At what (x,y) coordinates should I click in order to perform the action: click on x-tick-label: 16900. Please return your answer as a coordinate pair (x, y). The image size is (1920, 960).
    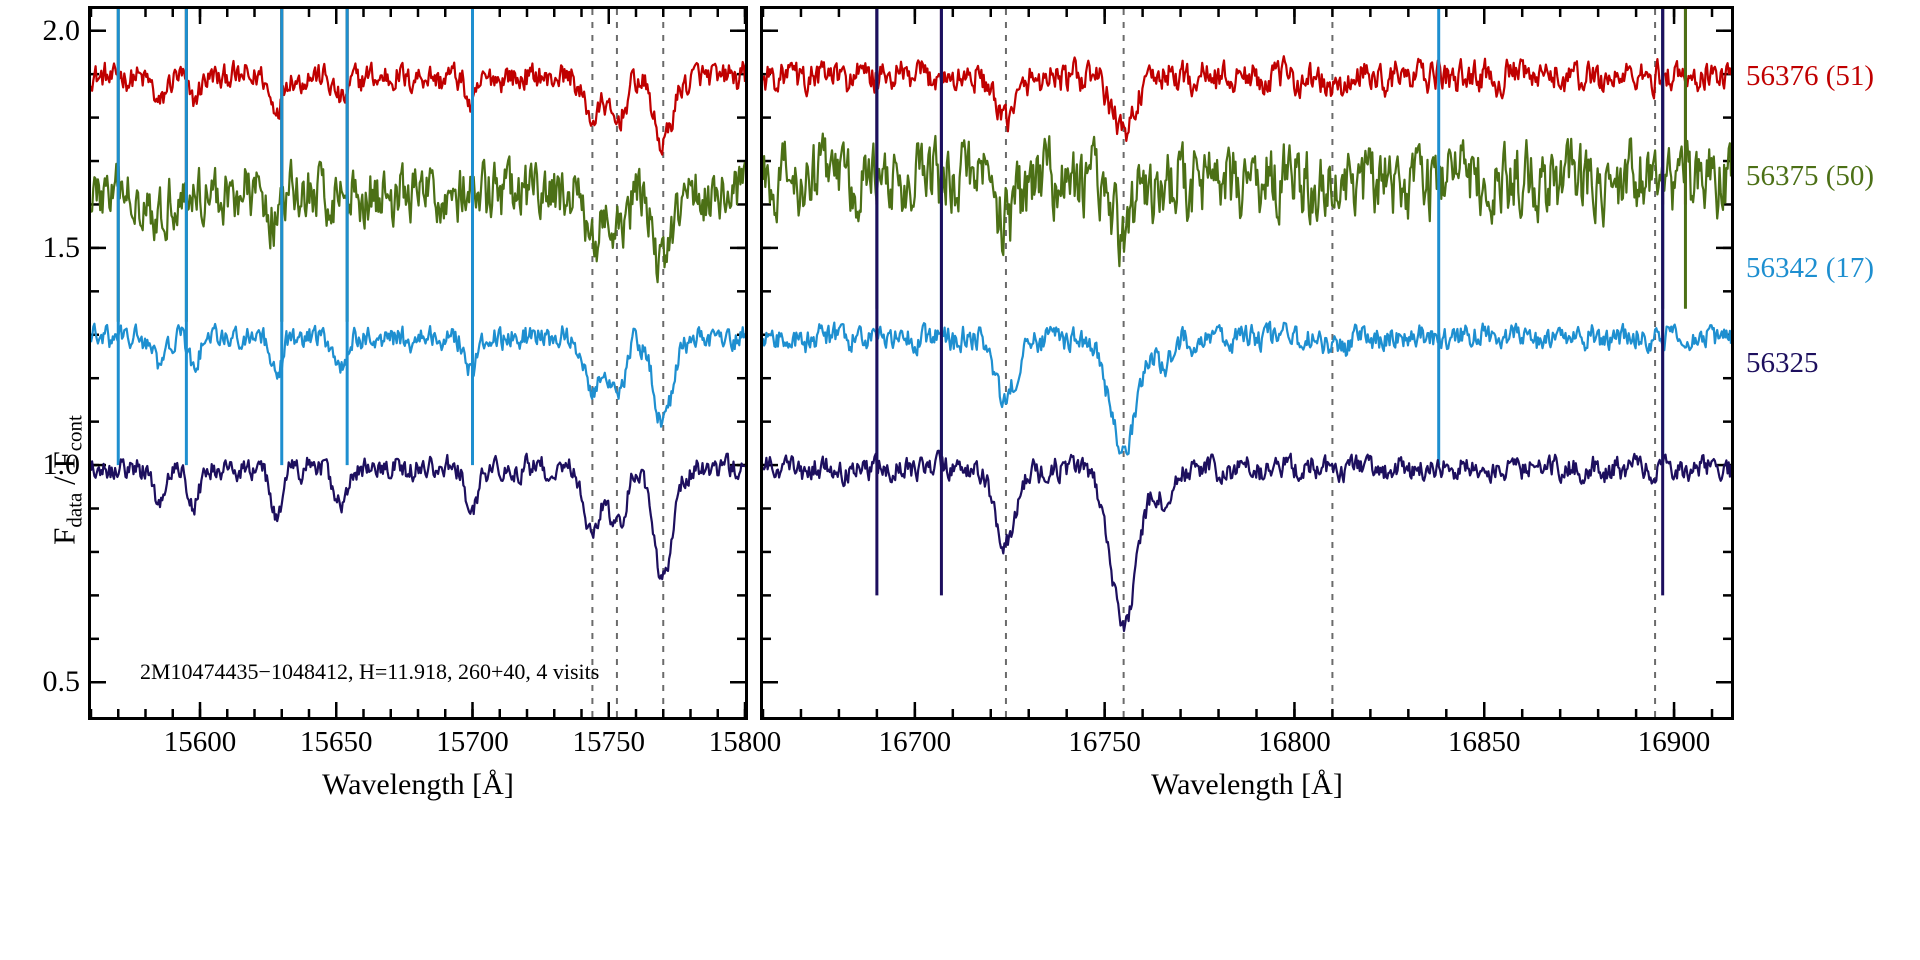
    Looking at the image, I should click on (1674, 742).